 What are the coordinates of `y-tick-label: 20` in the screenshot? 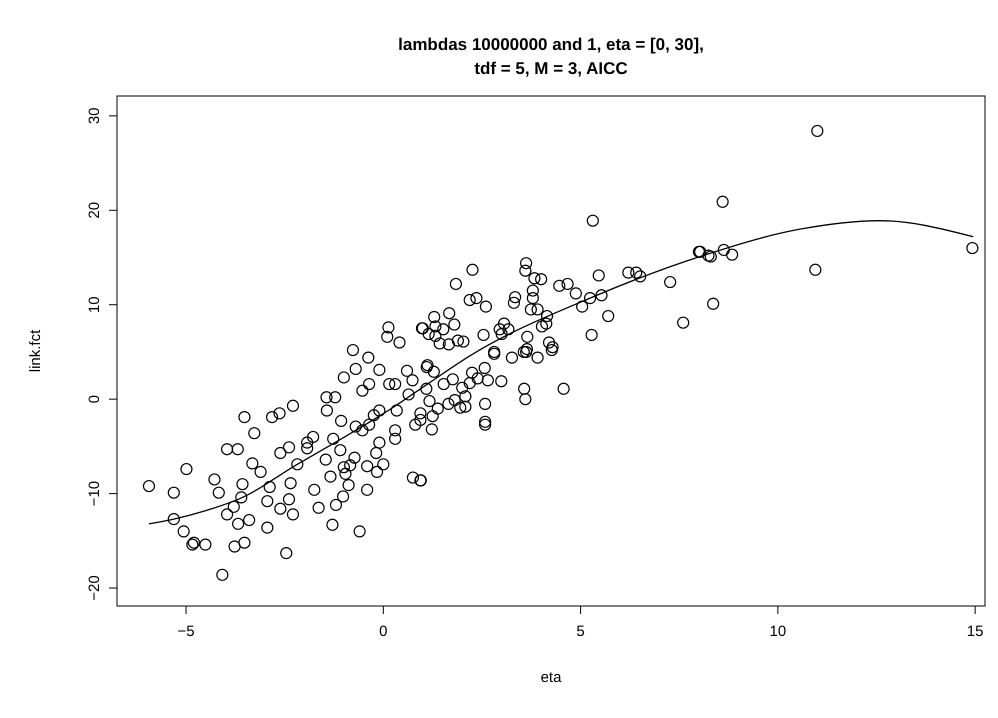 It's located at (94, 210).